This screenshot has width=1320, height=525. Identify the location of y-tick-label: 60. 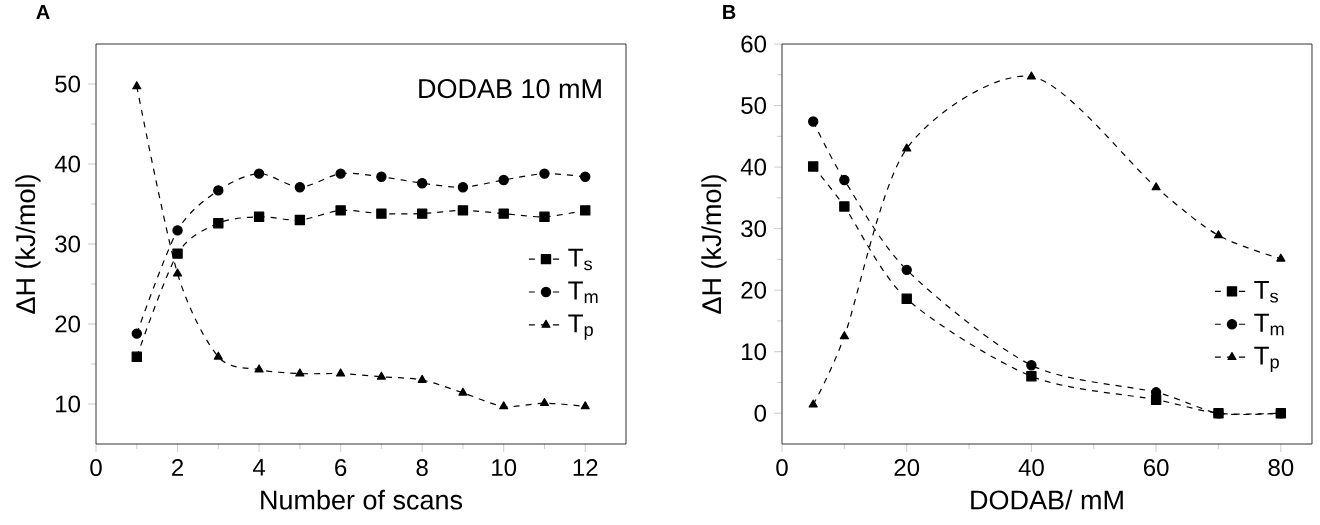
(754, 44).